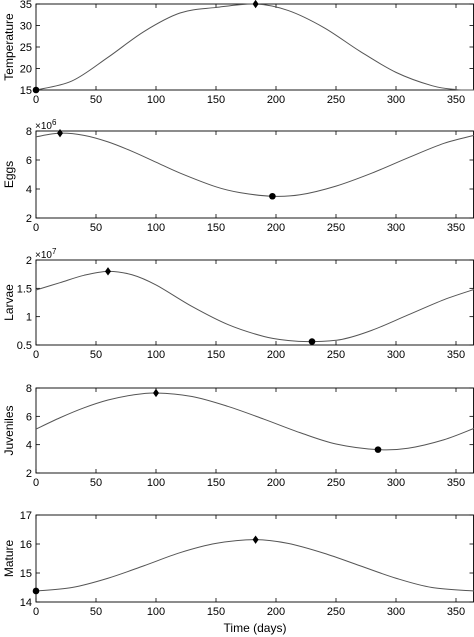 The width and height of the screenshot is (474, 637). What do you see at coordinates (24, 289) in the screenshot?
I see `y-tick-label: 1.5` at bounding box center [24, 289].